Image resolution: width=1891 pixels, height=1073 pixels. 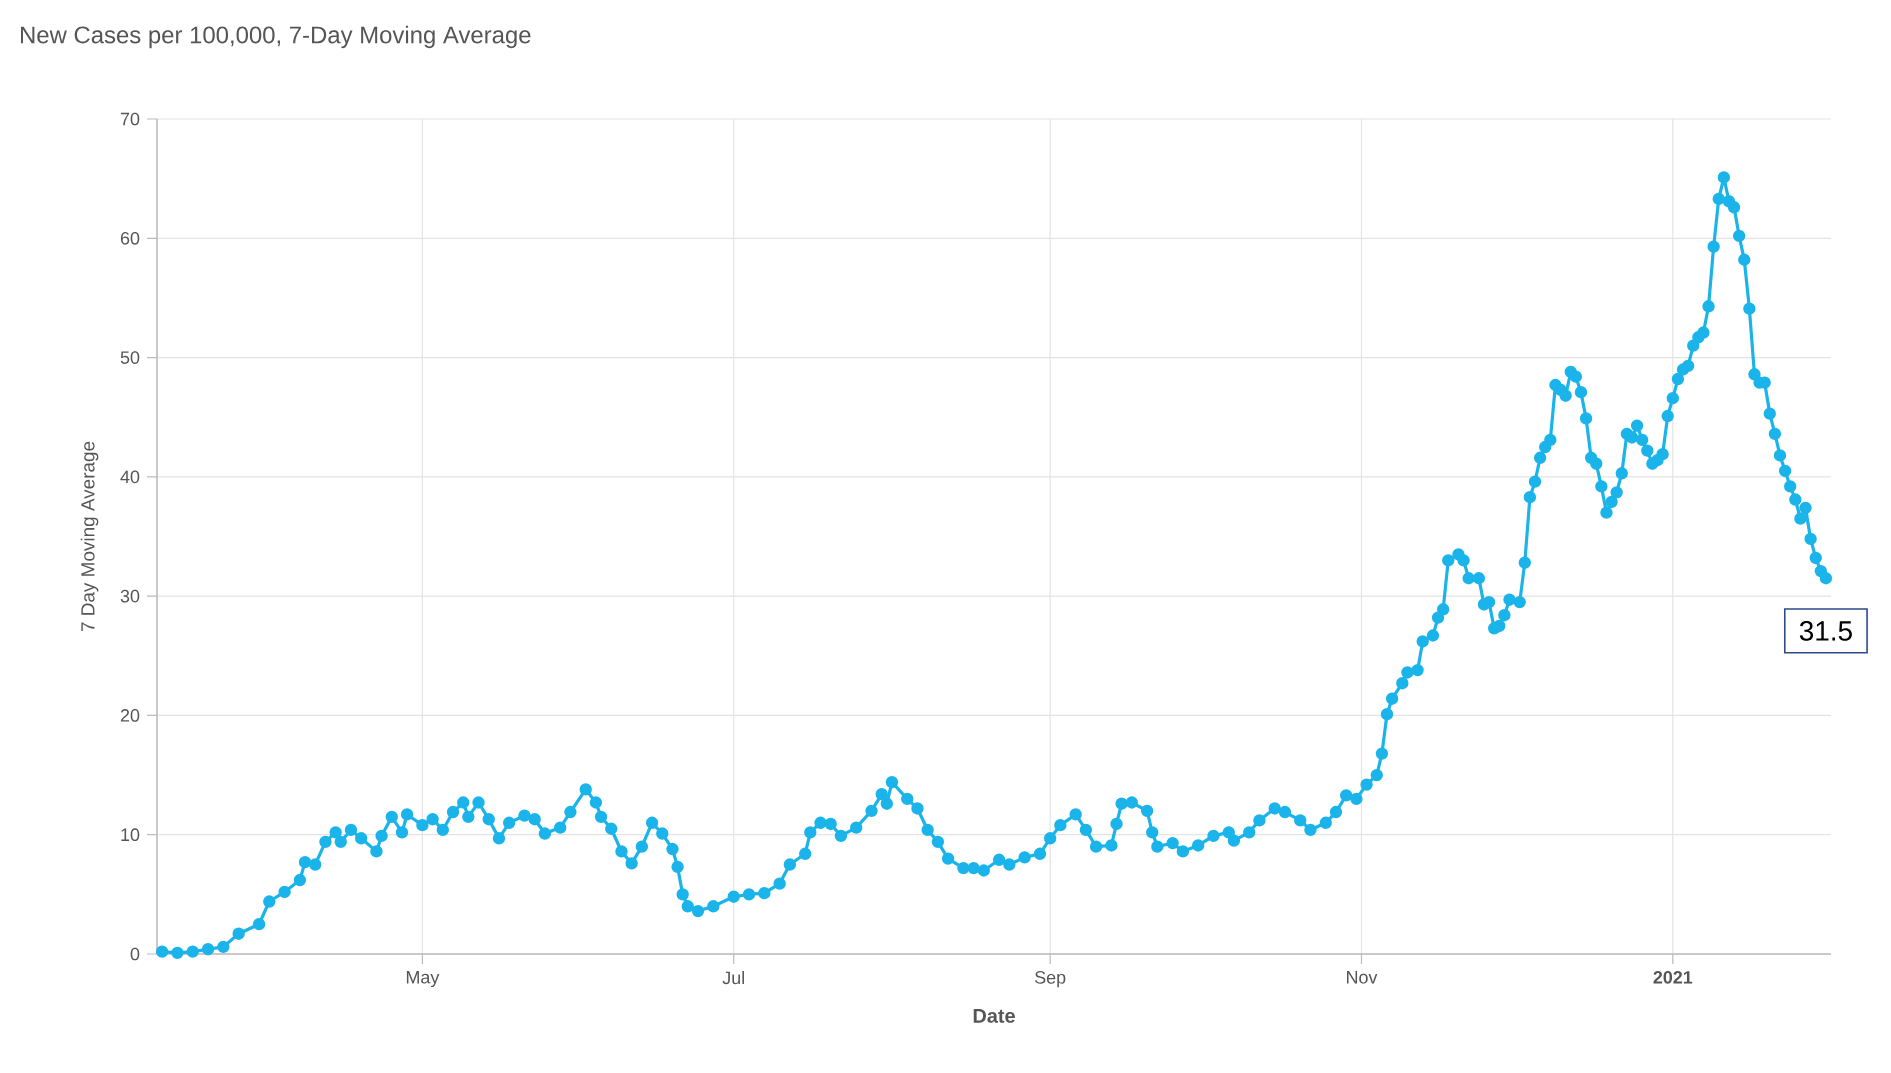 I want to click on y-tick-label: 0, so click(x=135, y=954).